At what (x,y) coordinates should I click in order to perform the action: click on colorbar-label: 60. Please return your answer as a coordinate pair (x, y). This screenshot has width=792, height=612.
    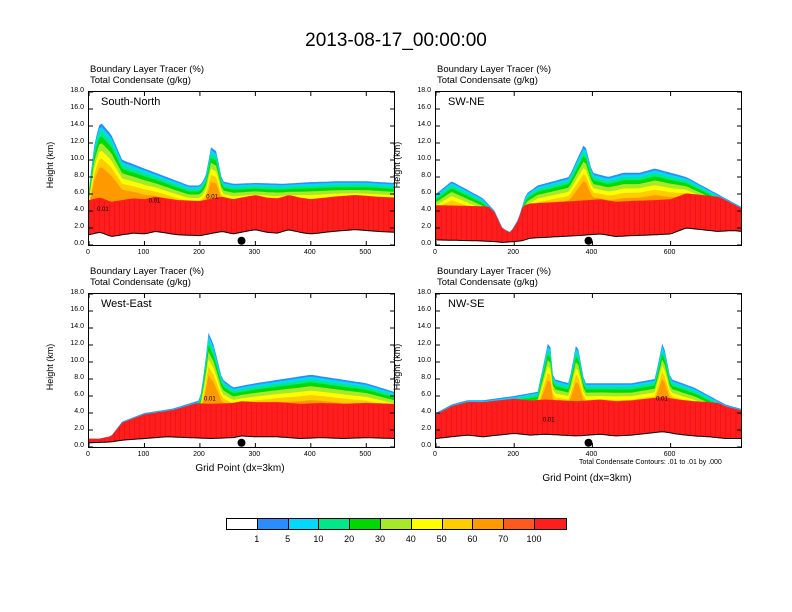
    Looking at the image, I should click on (472, 539).